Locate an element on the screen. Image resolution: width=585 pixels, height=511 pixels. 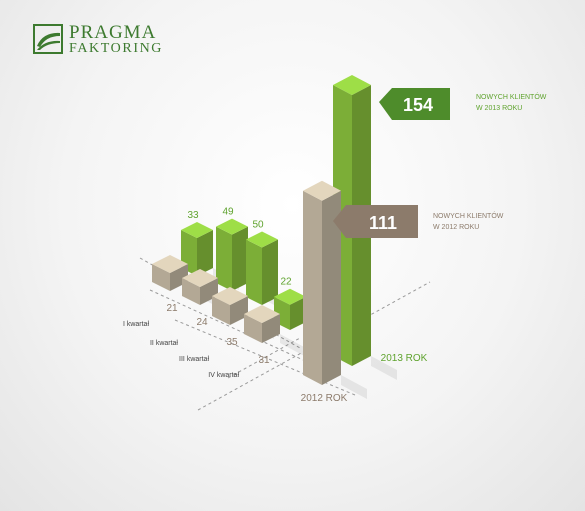
quarter-label: IV kwartał is located at coordinates (223, 375).